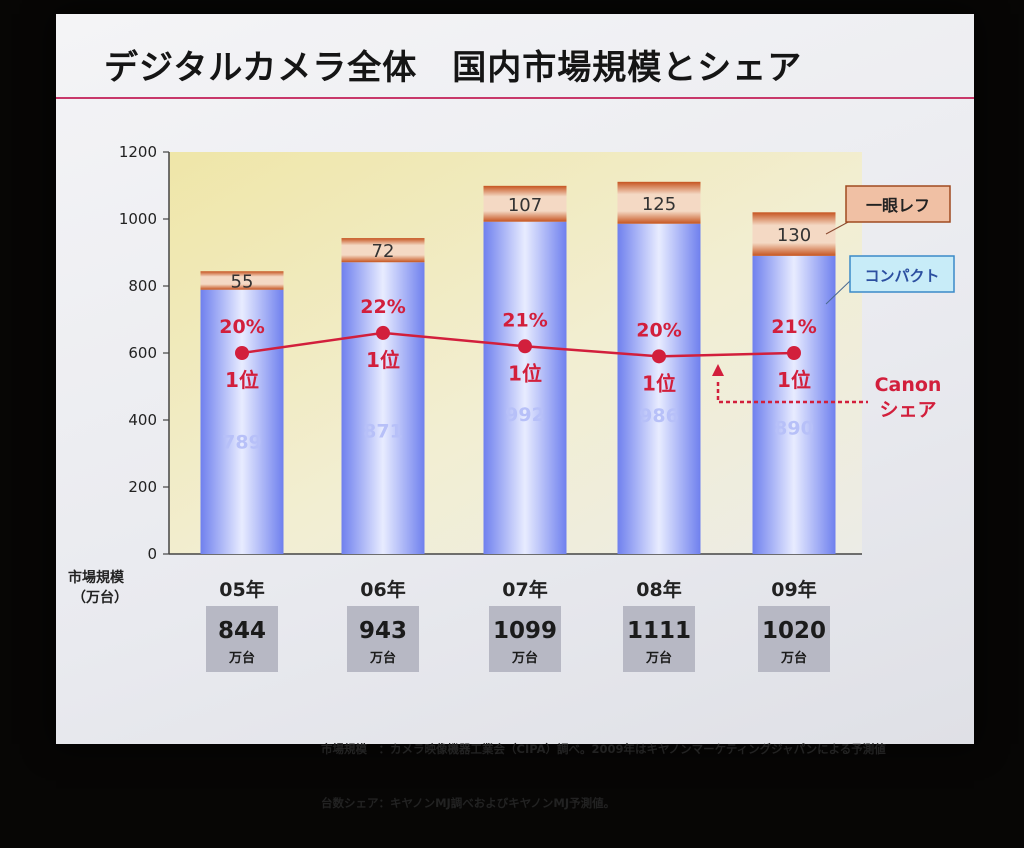  What do you see at coordinates (100, 597) in the screenshot?
I see `y-axis-title: （万台）` at bounding box center [100, 597].